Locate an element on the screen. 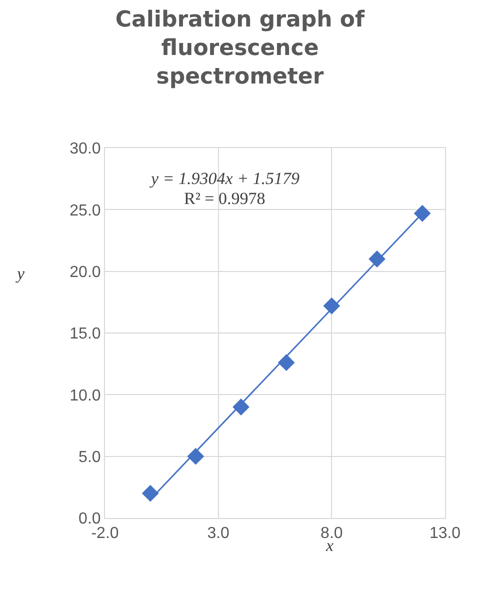 The height and width of the screenshot is (598, 480). annotation: R² = 0.9978 is located at coordinates (225, 198).